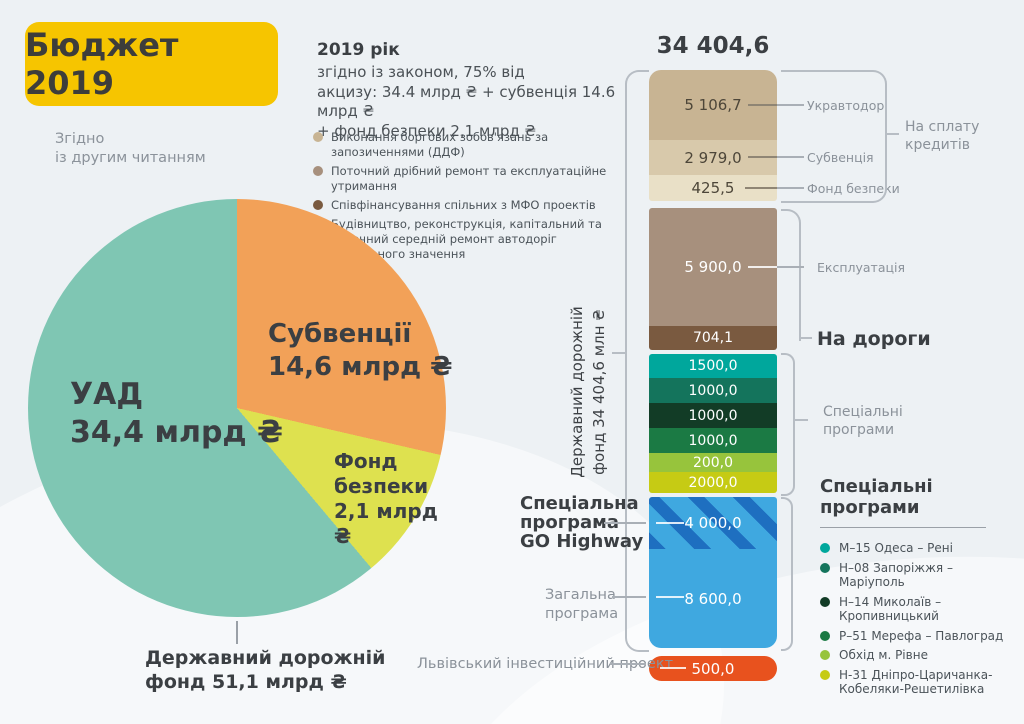 This screenshot has width=1024, height=724. I want to click on pie-slice-value: 34,4 млрд ₴, so click(176, 432).